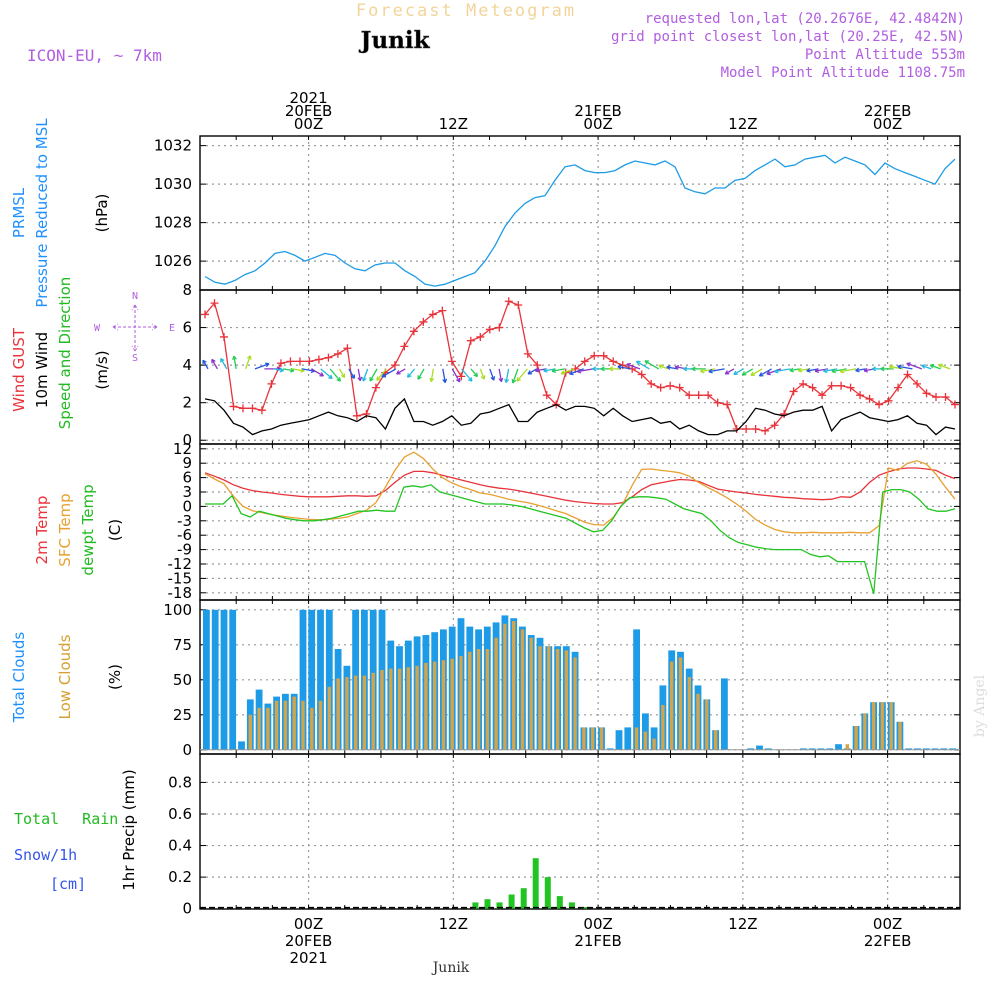  What do you see at coordinates (135, 358) in the screenshot?
I see `compass-south: S` at bounding box center [135, 358].